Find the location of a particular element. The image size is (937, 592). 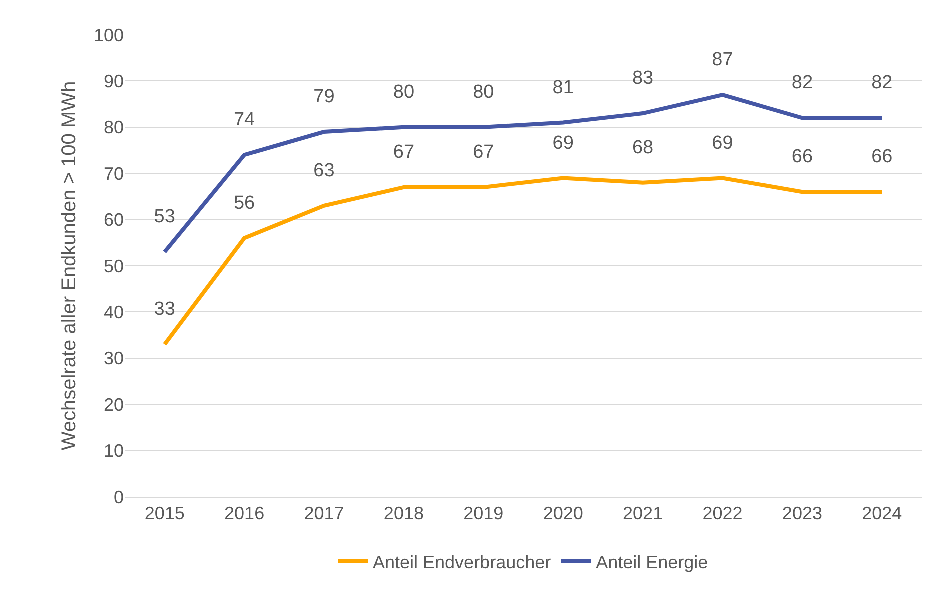

y-tick-label: 80 is located at coordinates (114, 128).